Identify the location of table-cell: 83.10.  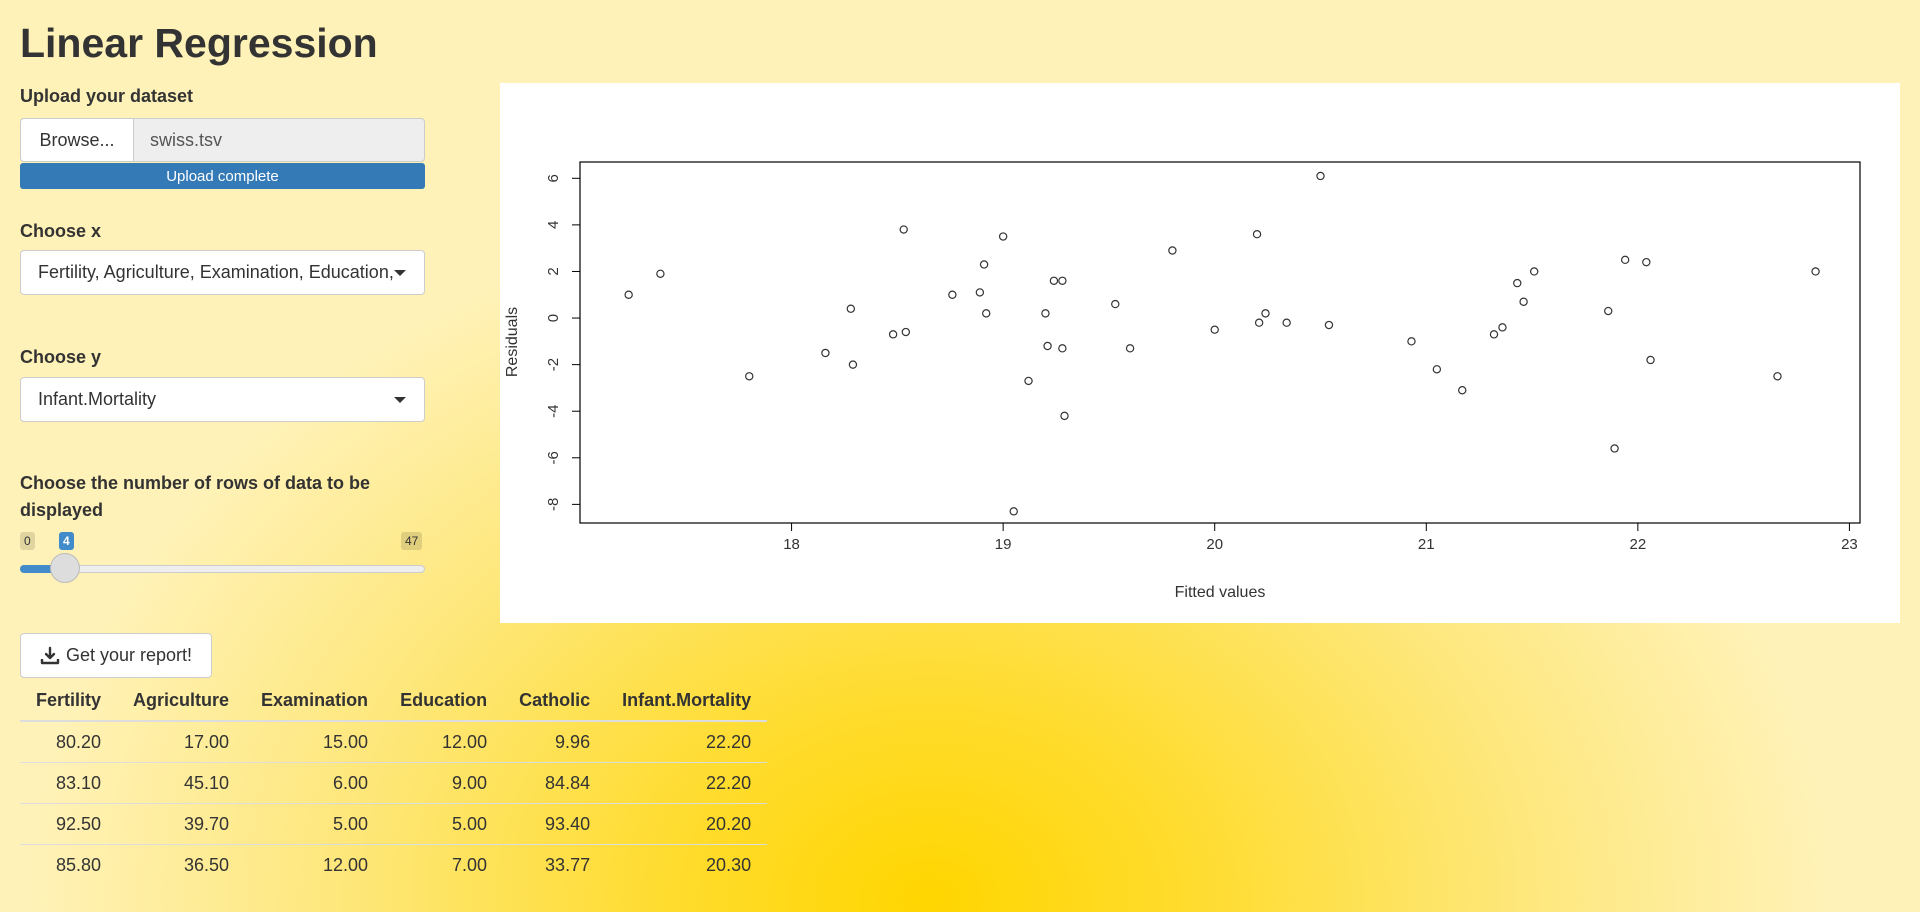
(69, 783).